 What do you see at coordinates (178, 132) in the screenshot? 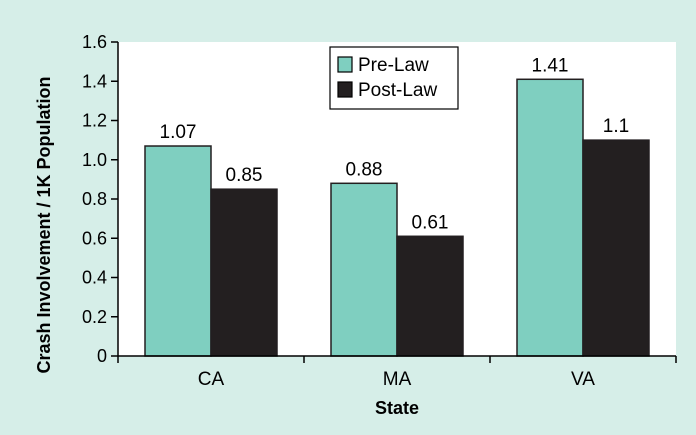
I see `data-label: 1.07` at bounding box center [178, 132].